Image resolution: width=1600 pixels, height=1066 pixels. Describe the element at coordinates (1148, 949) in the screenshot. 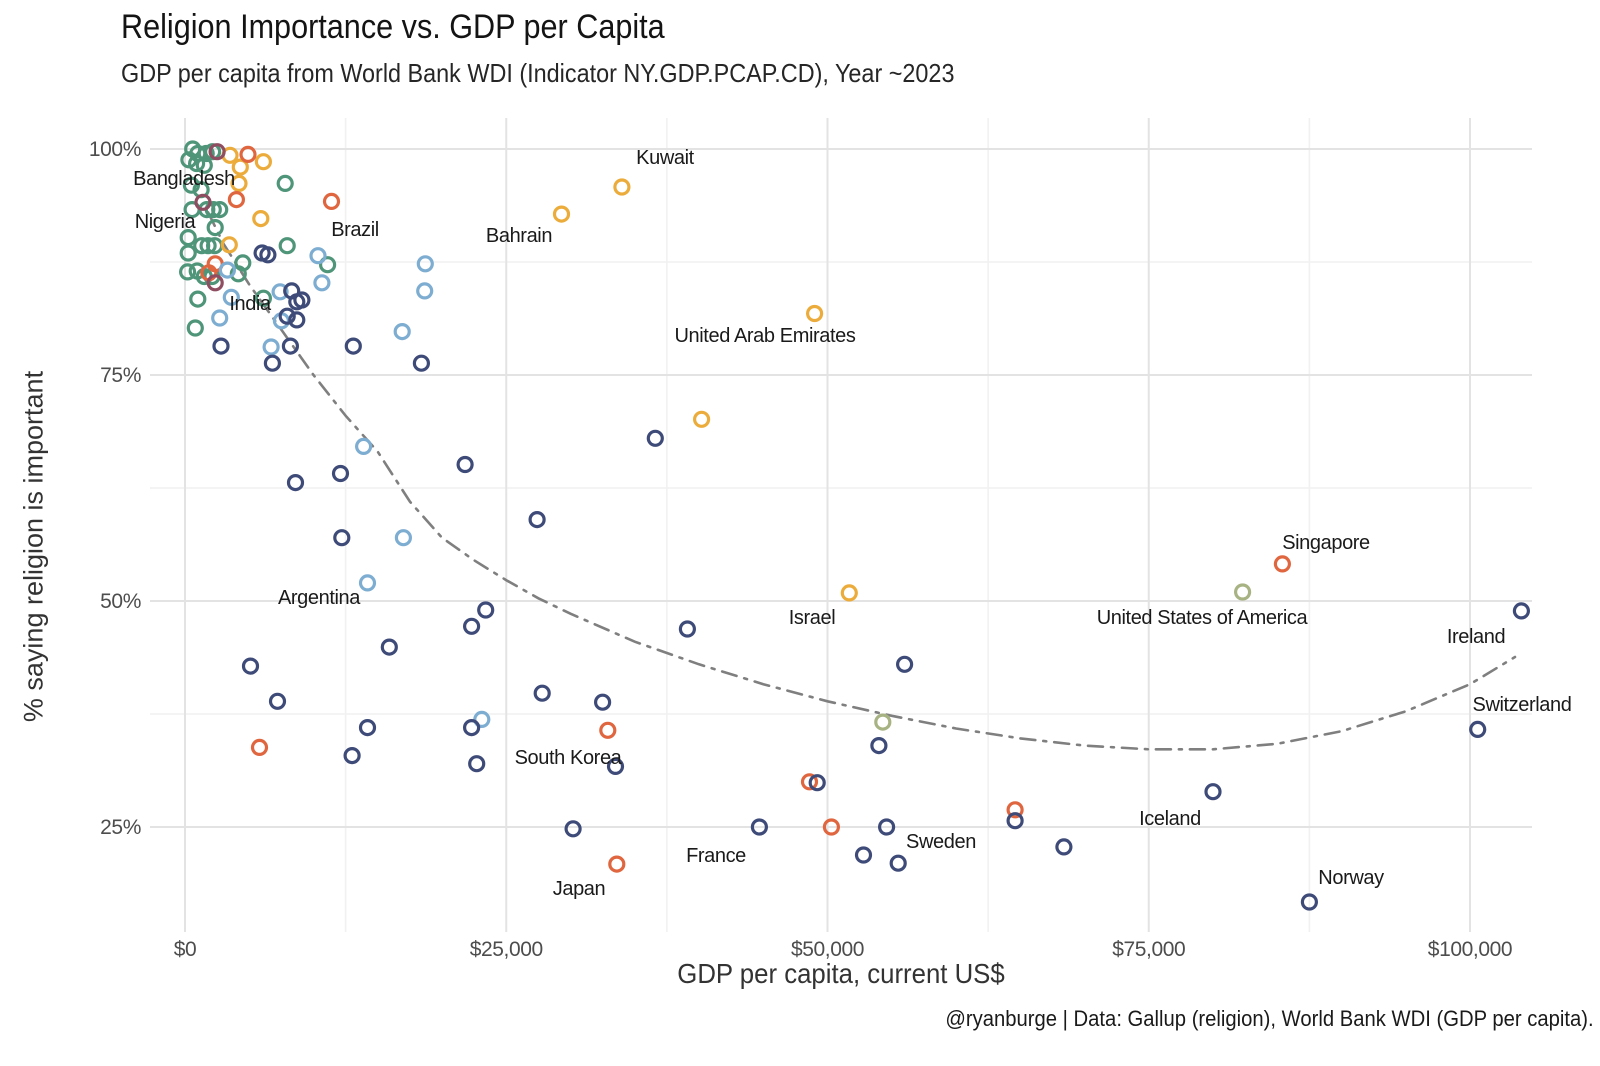

I see `x-tick-label: $75,000` at that location.